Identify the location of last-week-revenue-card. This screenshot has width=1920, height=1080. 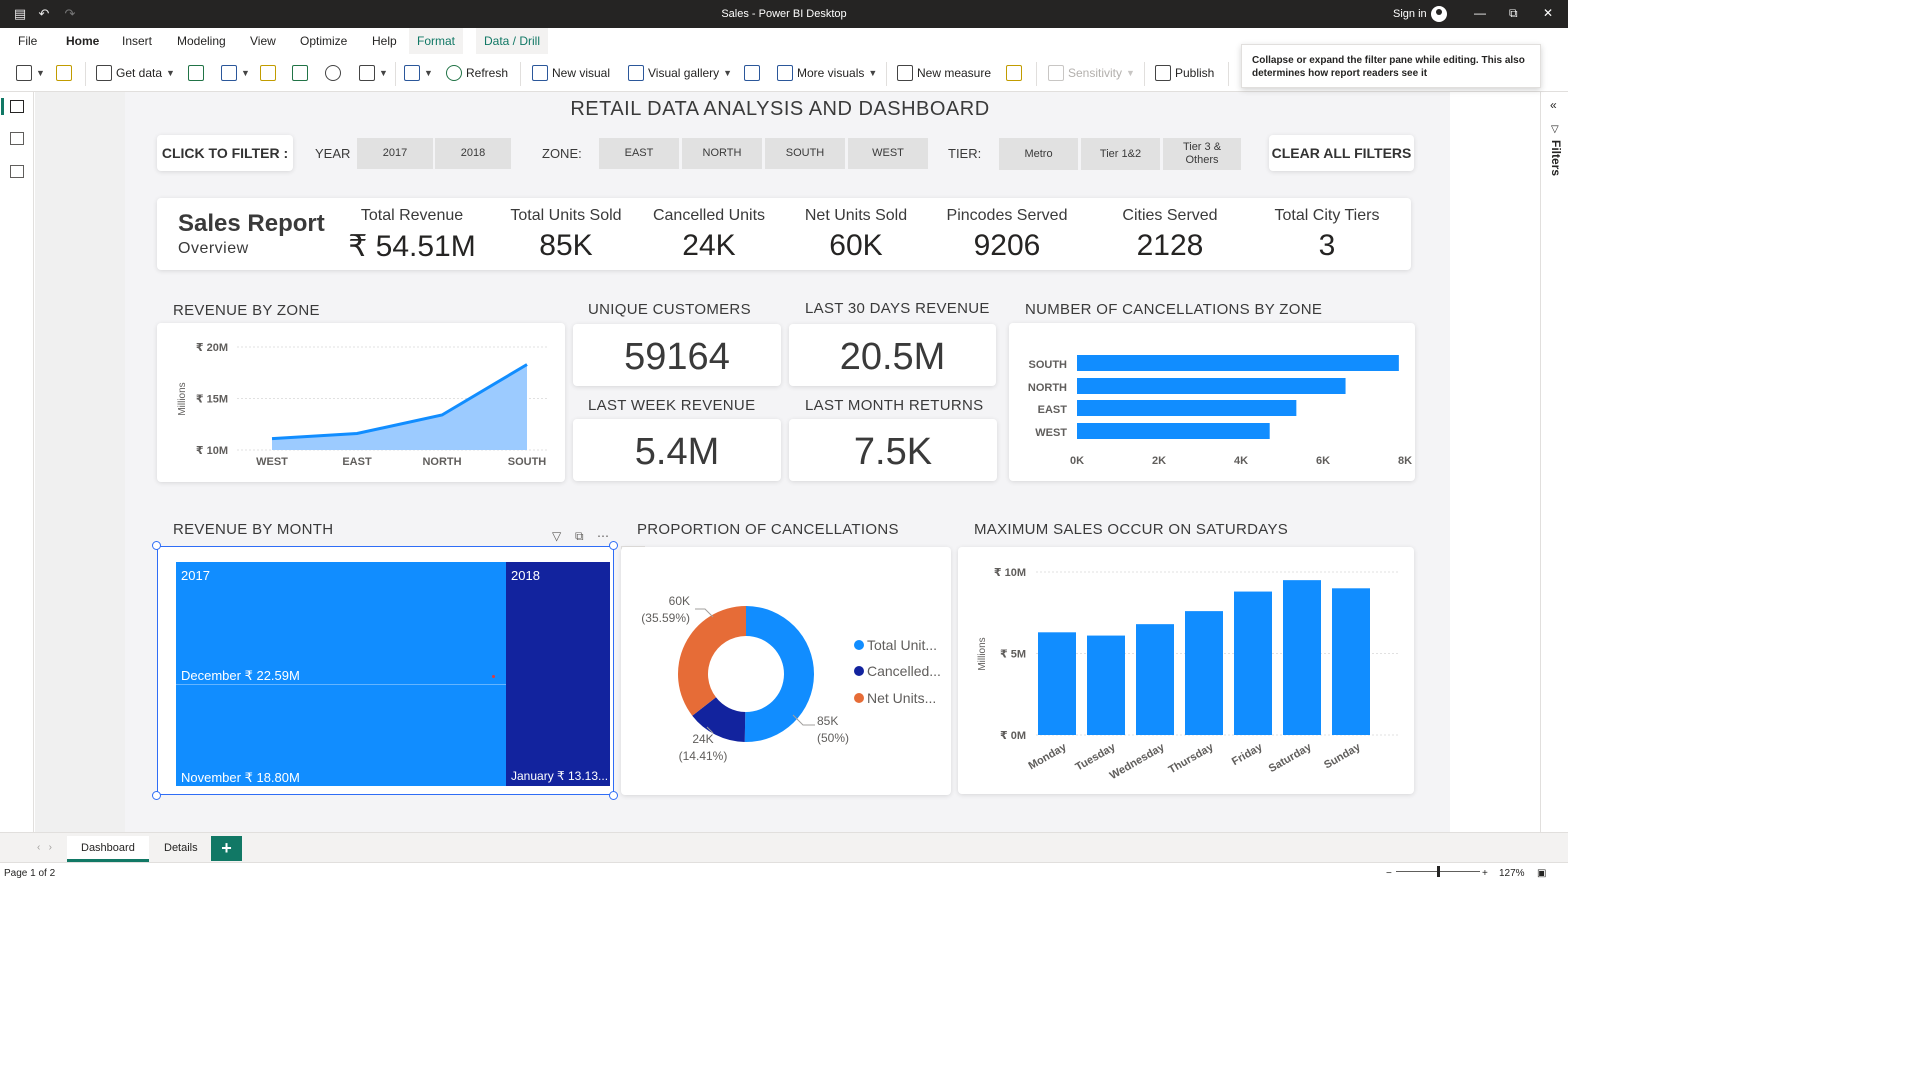
(677, 450).